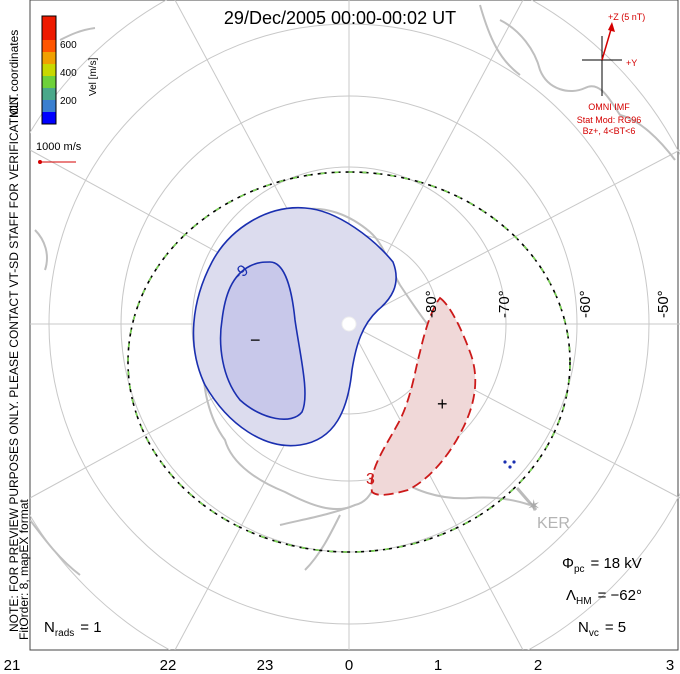 The image size is (680, 674). What do you see at coordinates (626, 17) in the screenshot?
I see `imf-z-label: +Z (5 nT)` at bounding box center [626, 17].